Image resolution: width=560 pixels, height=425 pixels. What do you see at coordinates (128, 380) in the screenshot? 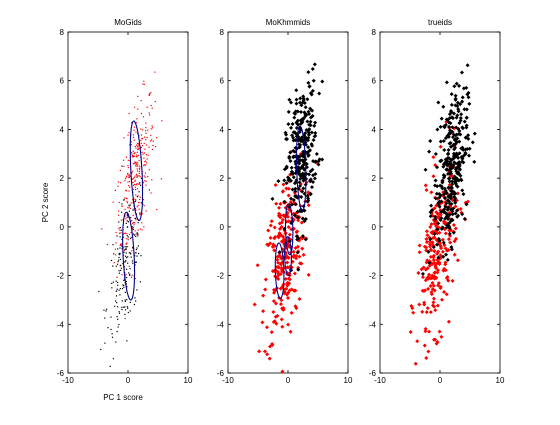
I see `x-tick-label: 0` at bounding box center [128, 380].